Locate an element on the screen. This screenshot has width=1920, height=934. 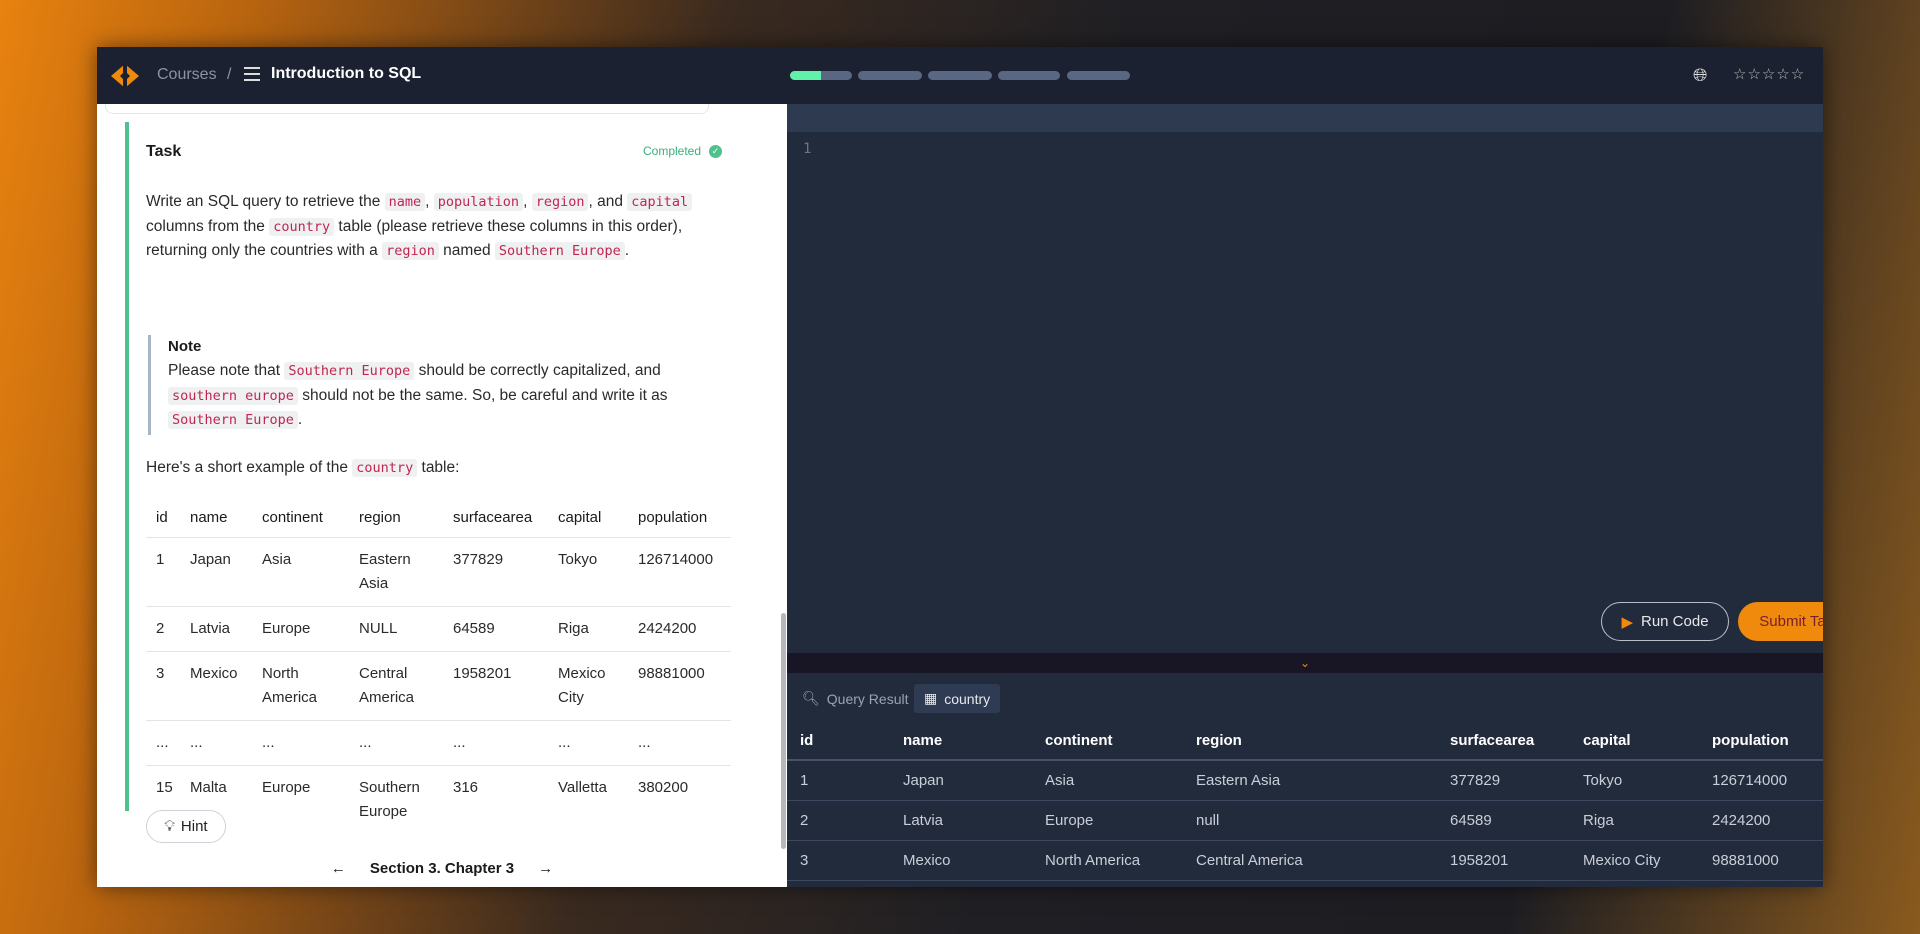
tab-query-result: 🔍︎ Query Result is located at coordinates (855, 698).